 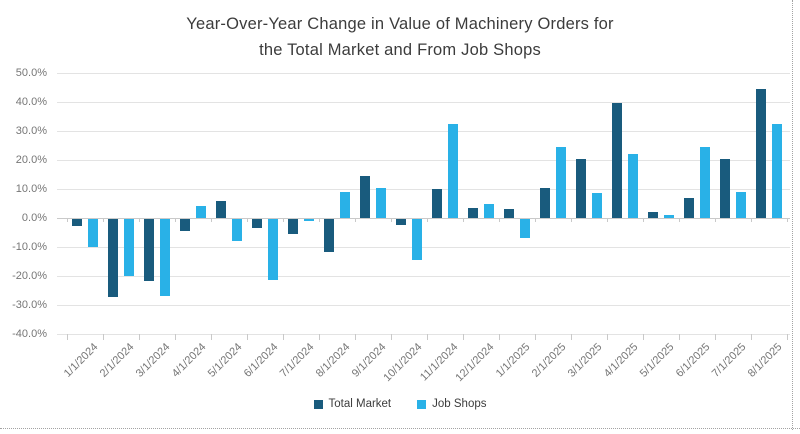 I want to click on x-axis-label: 7/1/2024, so click(x=297, y=360).